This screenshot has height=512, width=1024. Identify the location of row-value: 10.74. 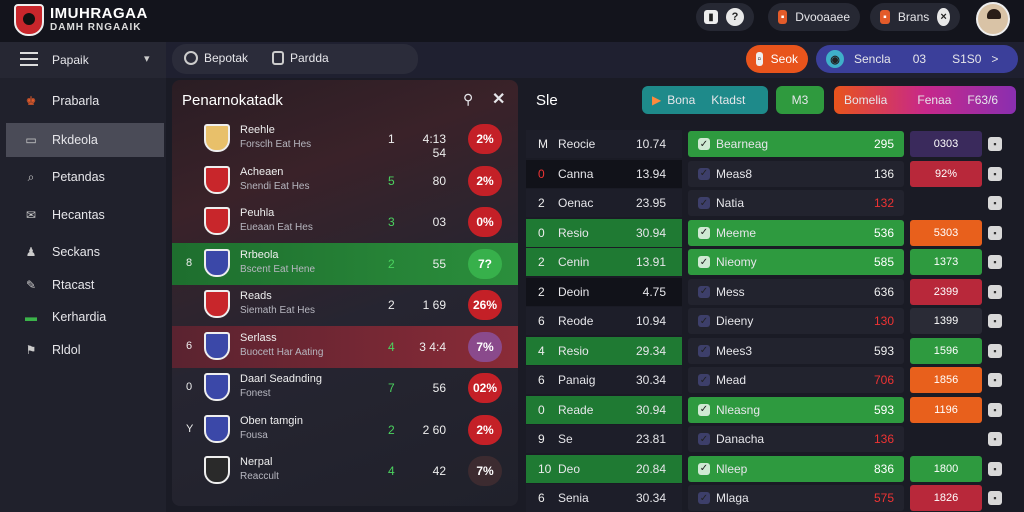
(650, 144).